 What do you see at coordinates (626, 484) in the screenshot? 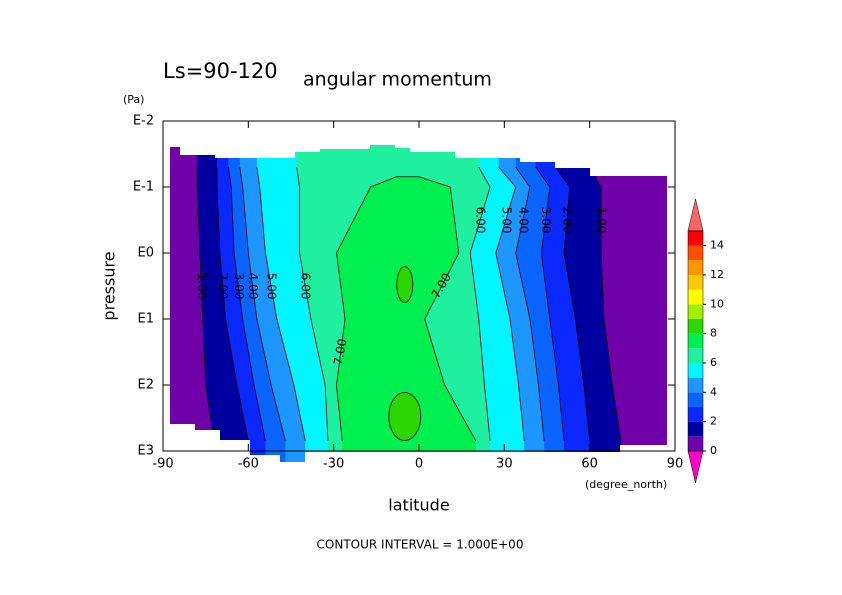
I see `x-unit: (degree_north)` at bounding box center [626, 484].